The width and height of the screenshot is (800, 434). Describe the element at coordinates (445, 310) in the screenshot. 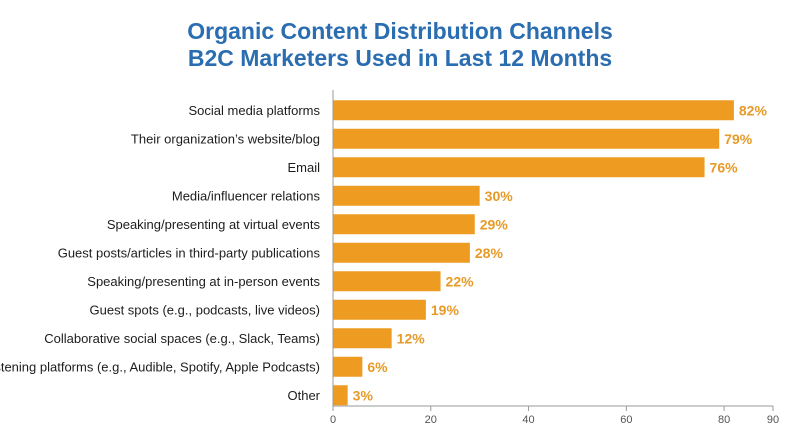

I see `value-label: 19%` at that location.